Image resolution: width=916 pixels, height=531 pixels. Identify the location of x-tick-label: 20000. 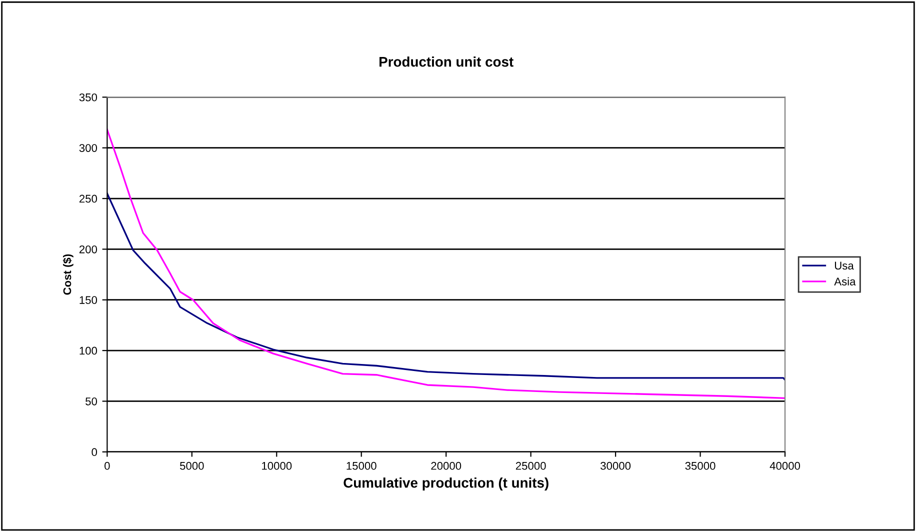
(446, 466).